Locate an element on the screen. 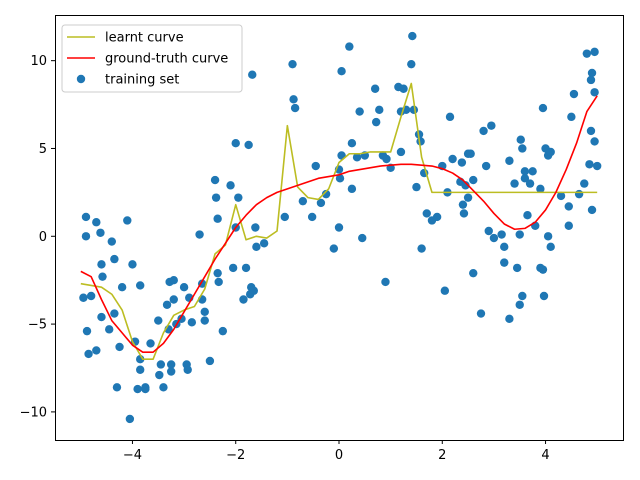  y-tick-label: −10 is located at coordinates (33, 412).